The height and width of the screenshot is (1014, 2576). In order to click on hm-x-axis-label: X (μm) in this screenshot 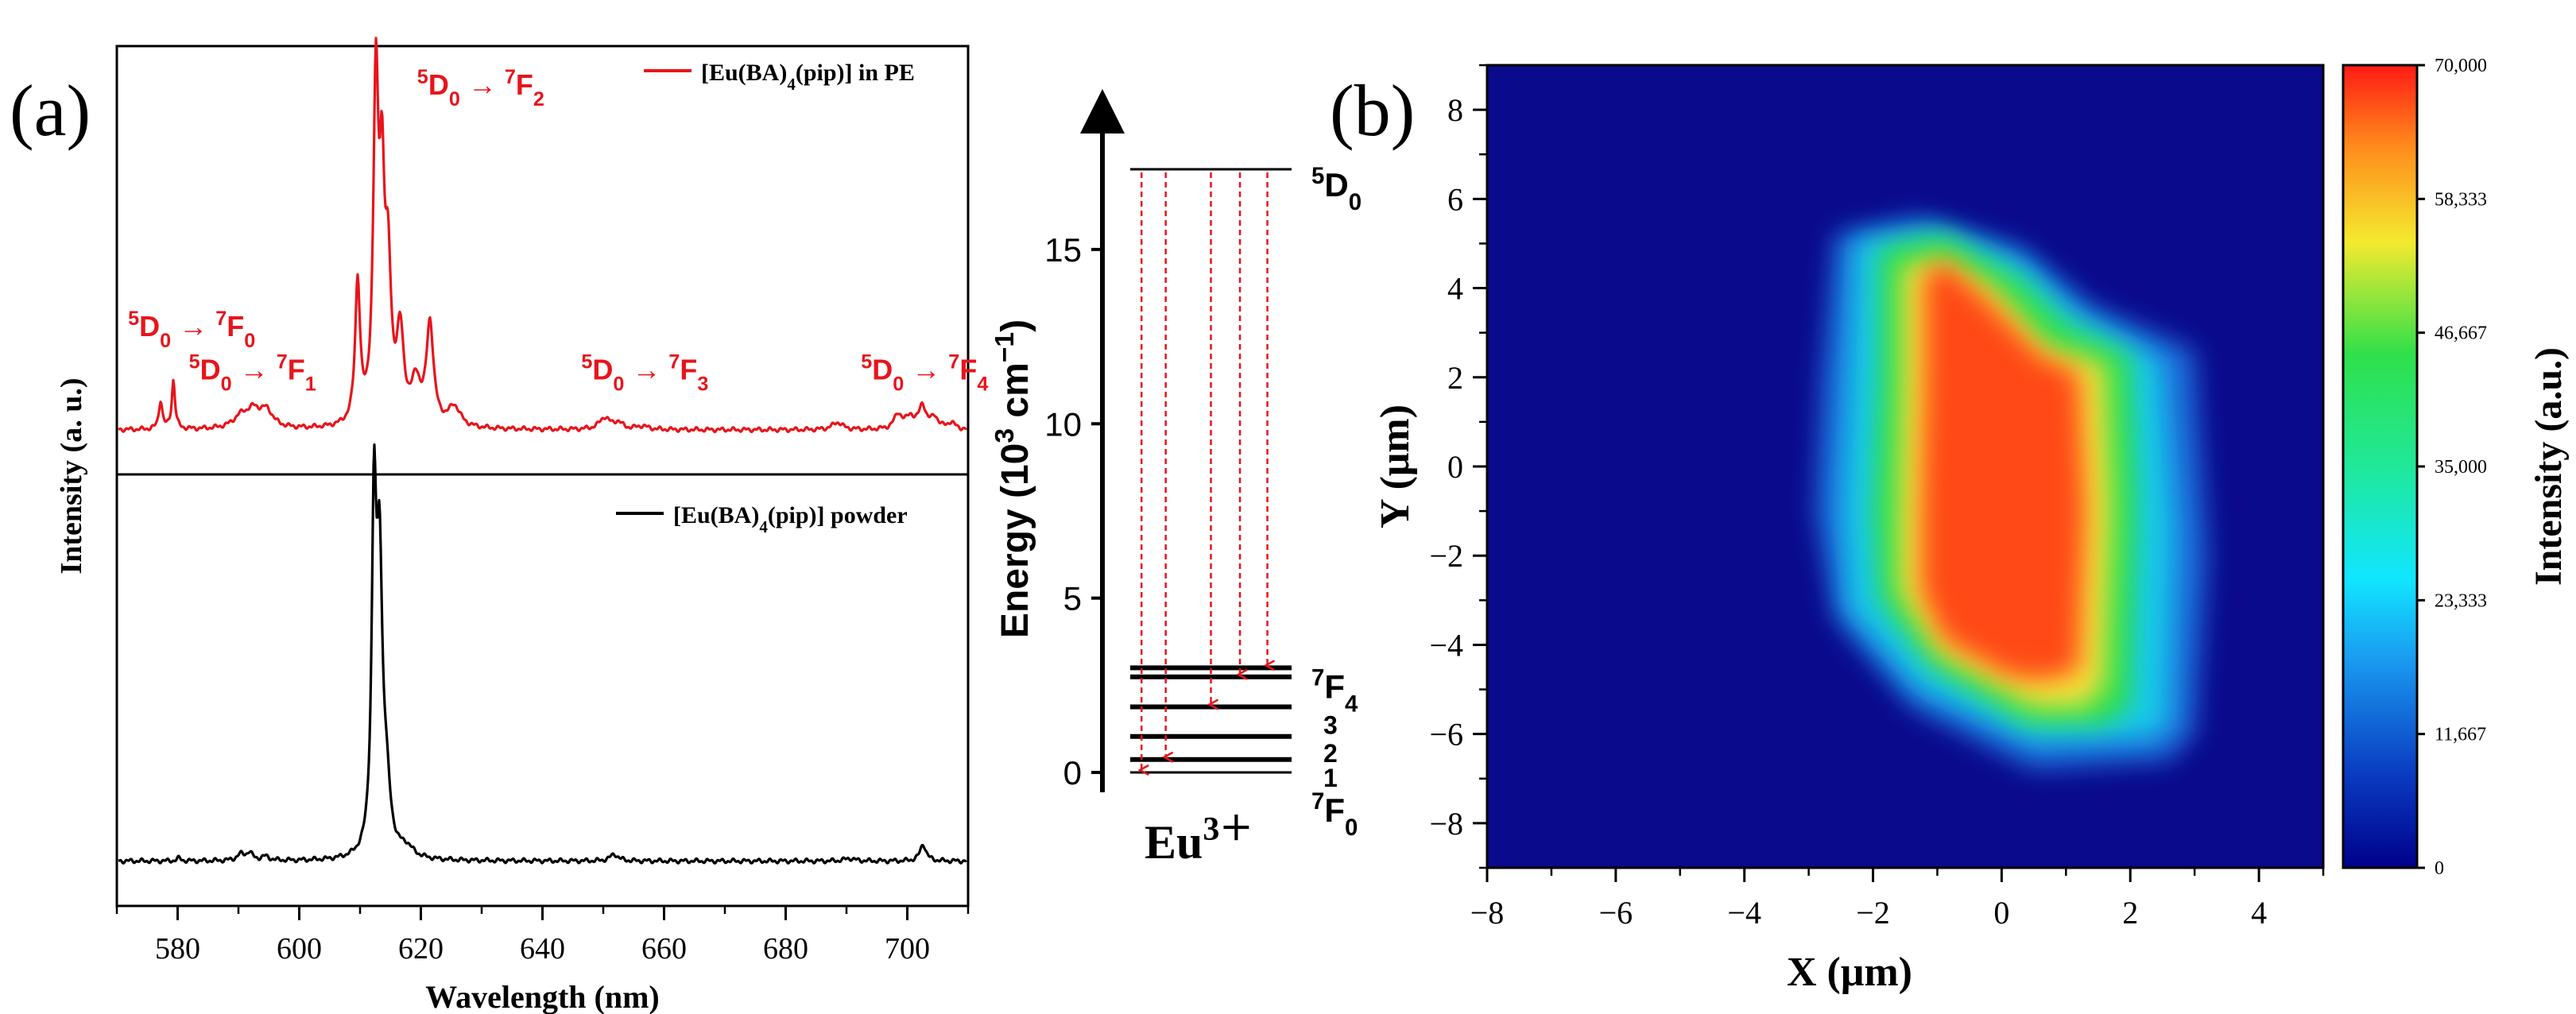, I will do `click(1849, 972)`.